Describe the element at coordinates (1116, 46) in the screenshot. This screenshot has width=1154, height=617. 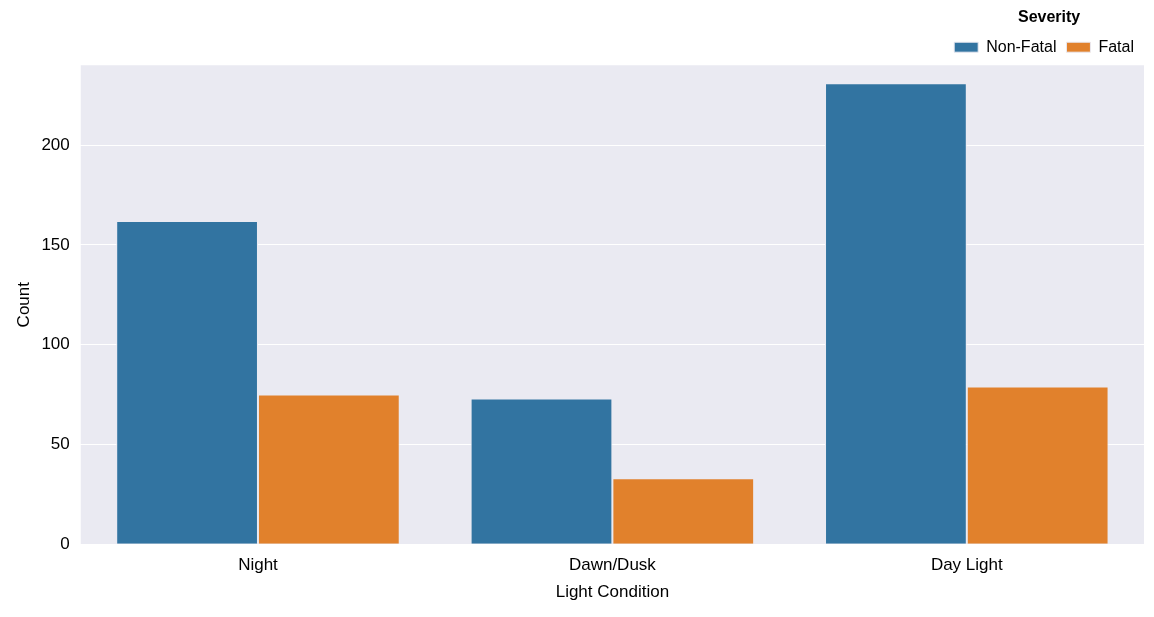
I see `legend-label: Fatal` at that location.